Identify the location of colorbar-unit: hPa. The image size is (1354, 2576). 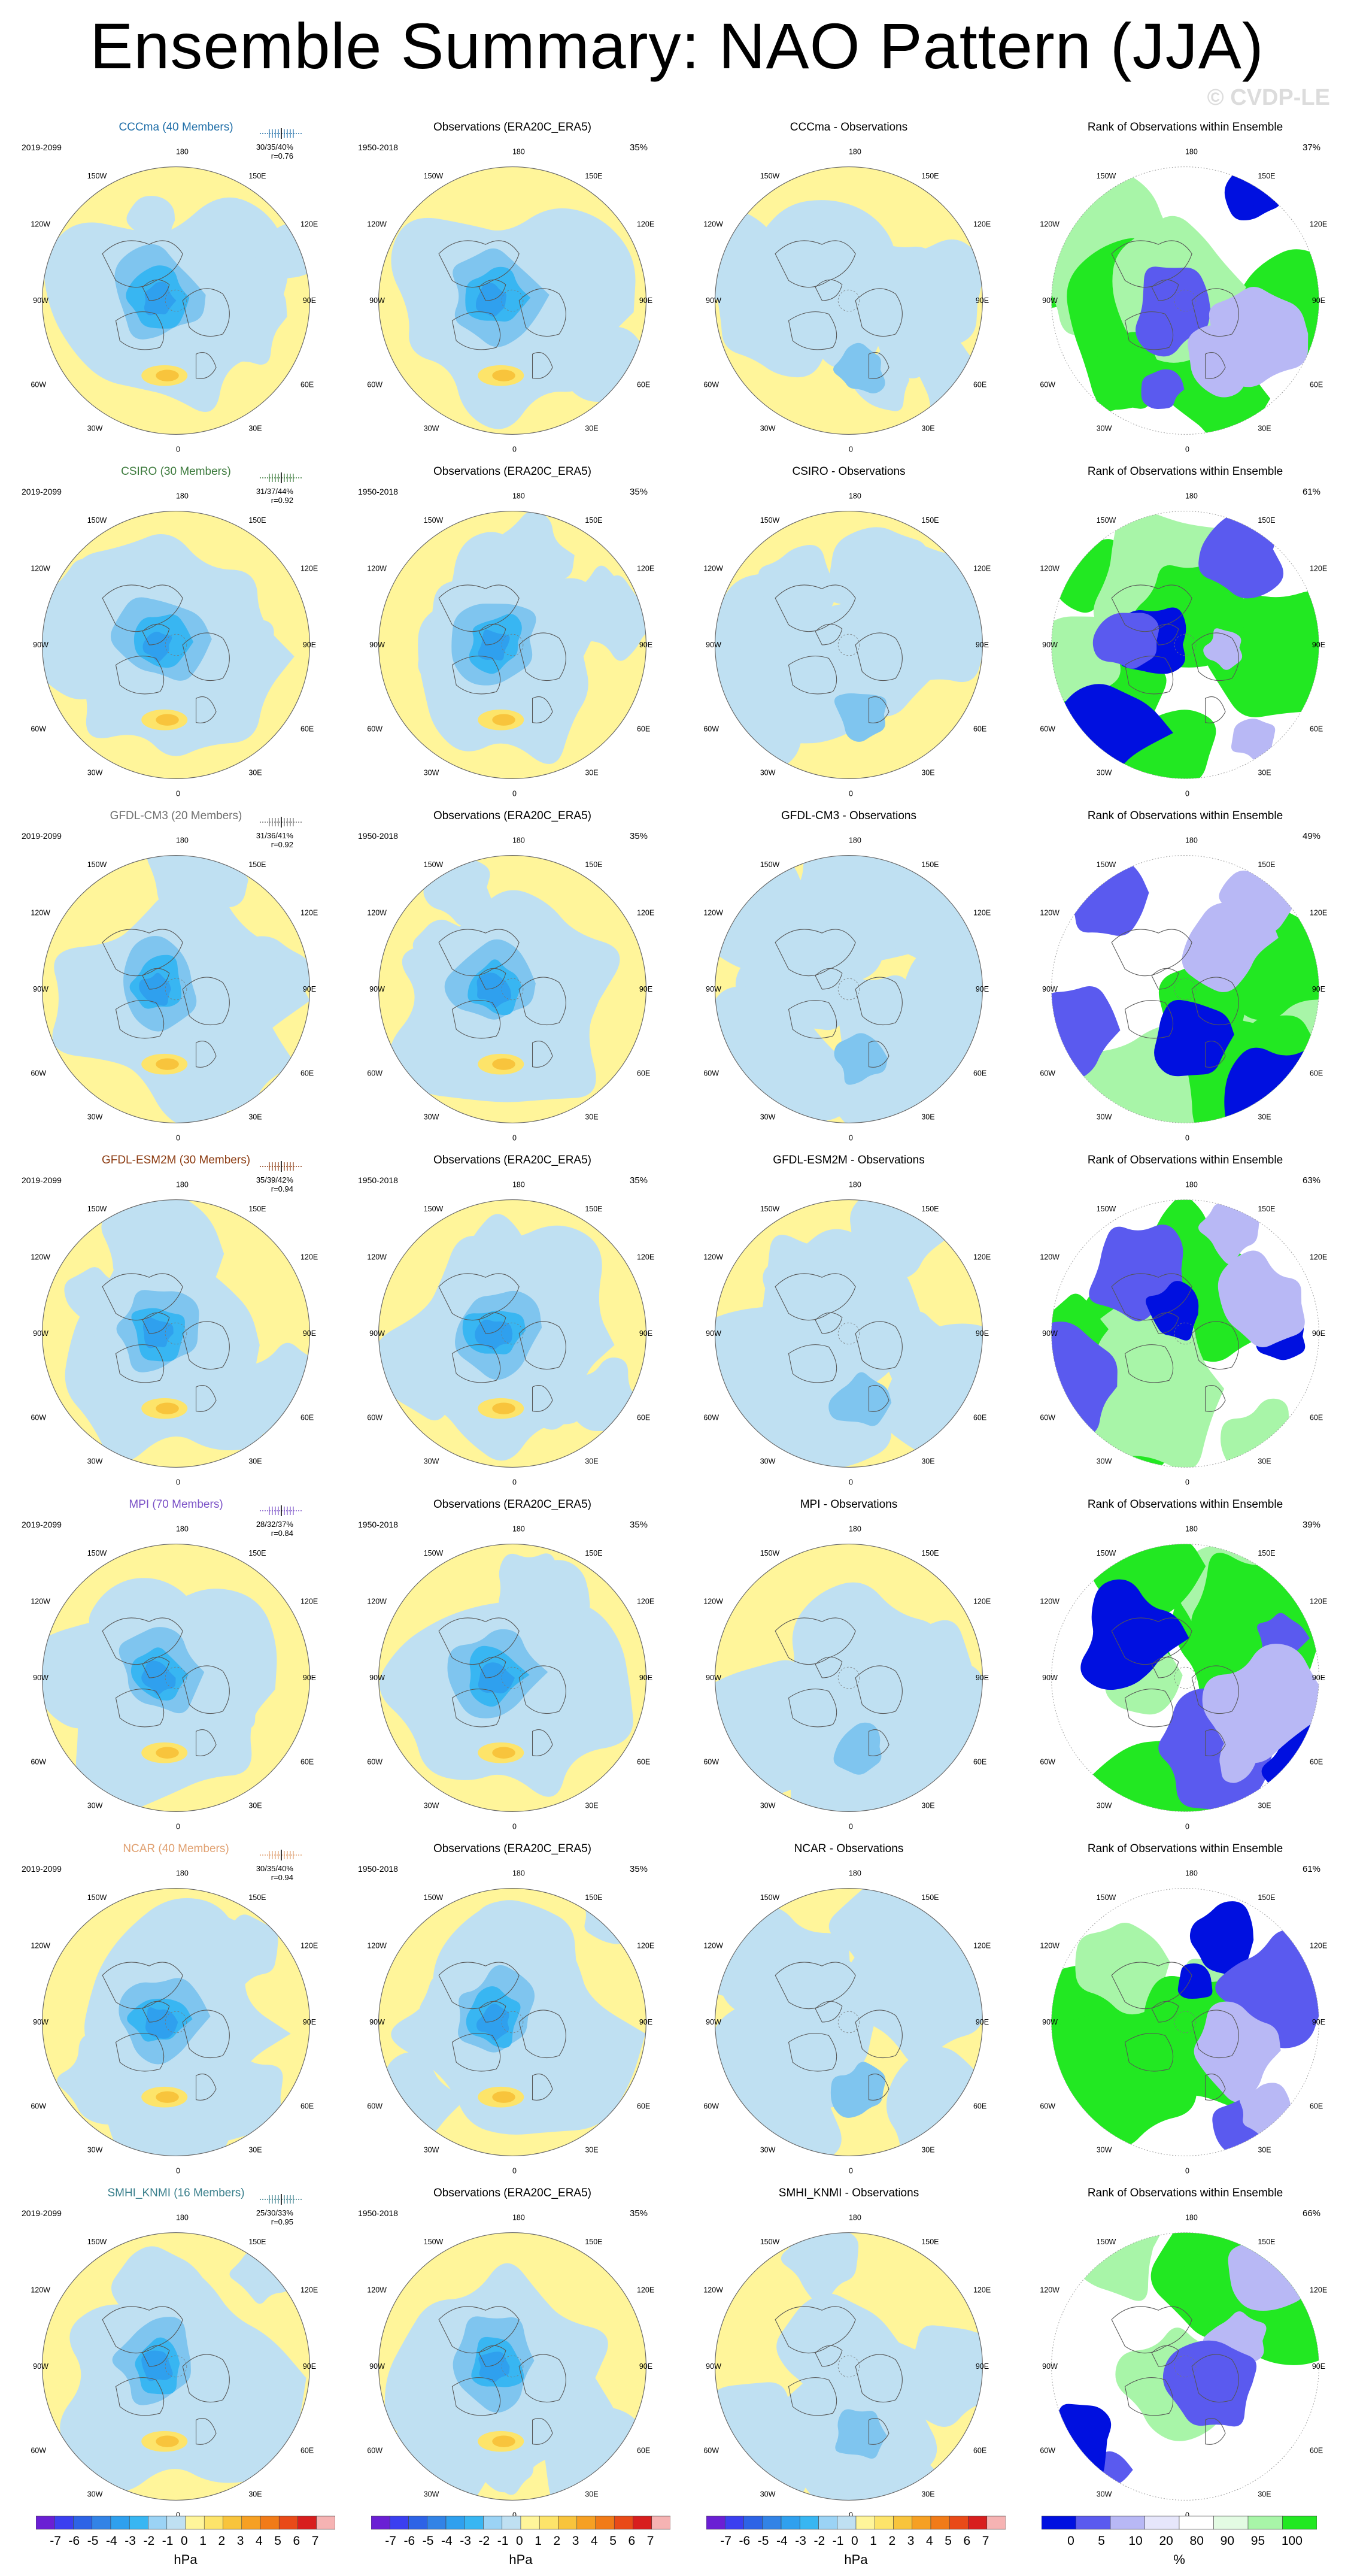
(856, 2559).